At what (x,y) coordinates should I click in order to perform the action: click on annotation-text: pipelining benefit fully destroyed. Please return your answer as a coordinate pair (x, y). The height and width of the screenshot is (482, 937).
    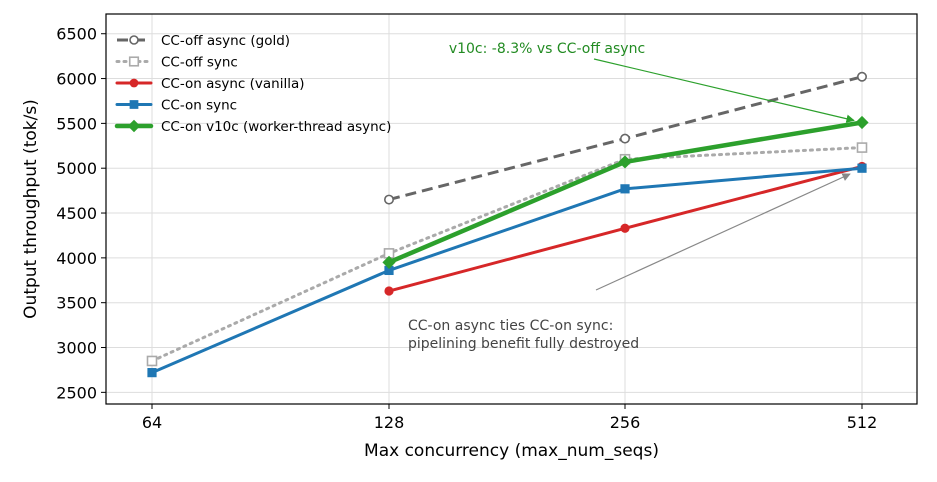
    Looking at the image, I should click on (523, 344).